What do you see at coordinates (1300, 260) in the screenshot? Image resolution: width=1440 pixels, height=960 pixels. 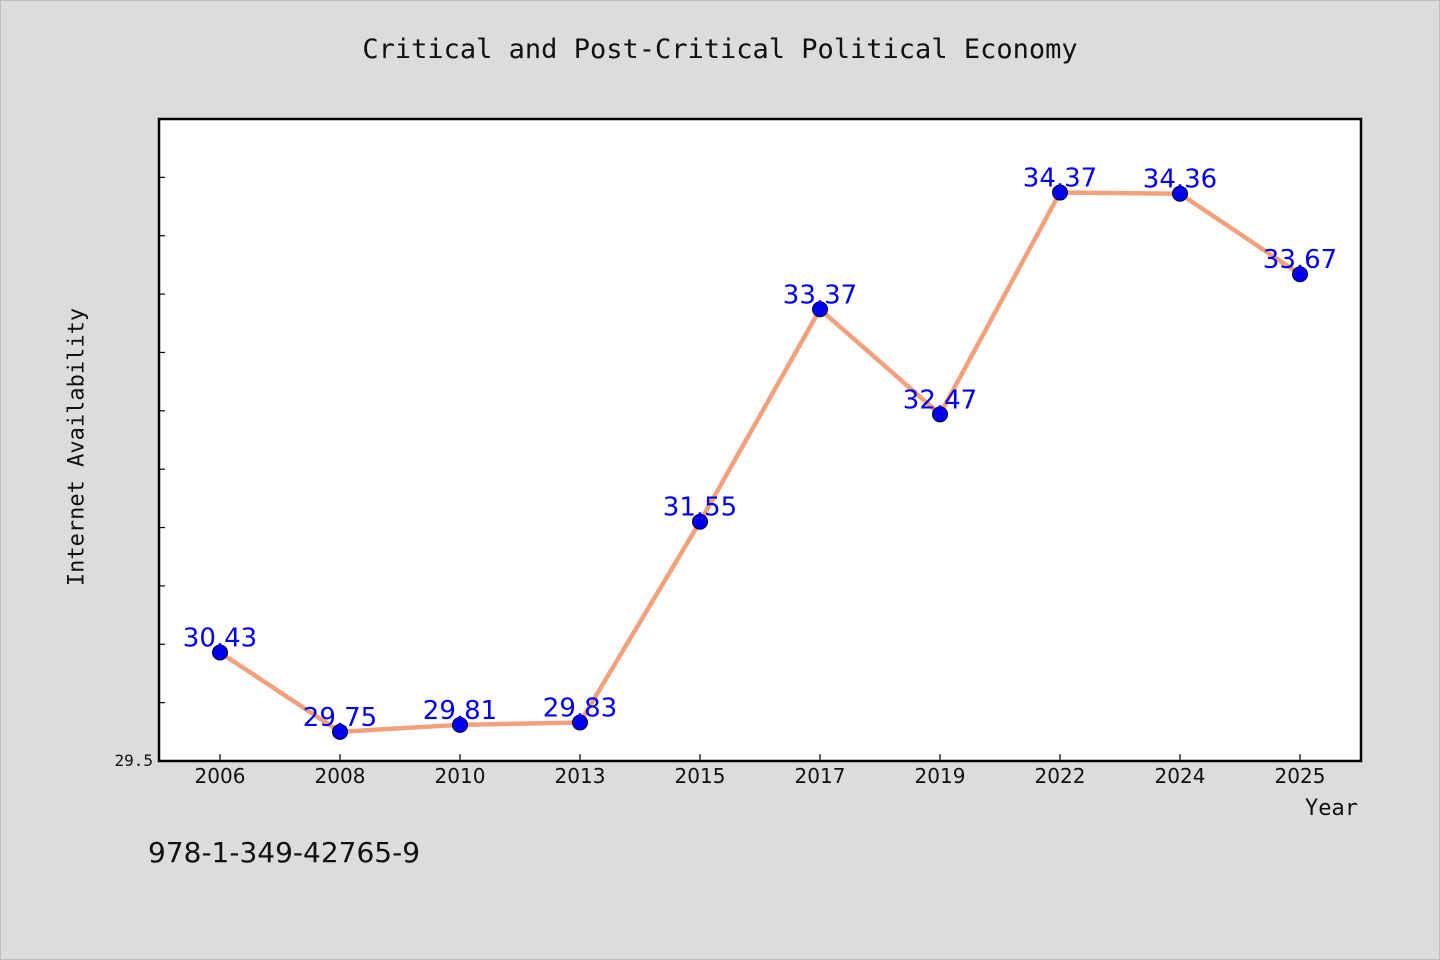 I see `data-label: 33.67` at bounding box center [1300, 260].